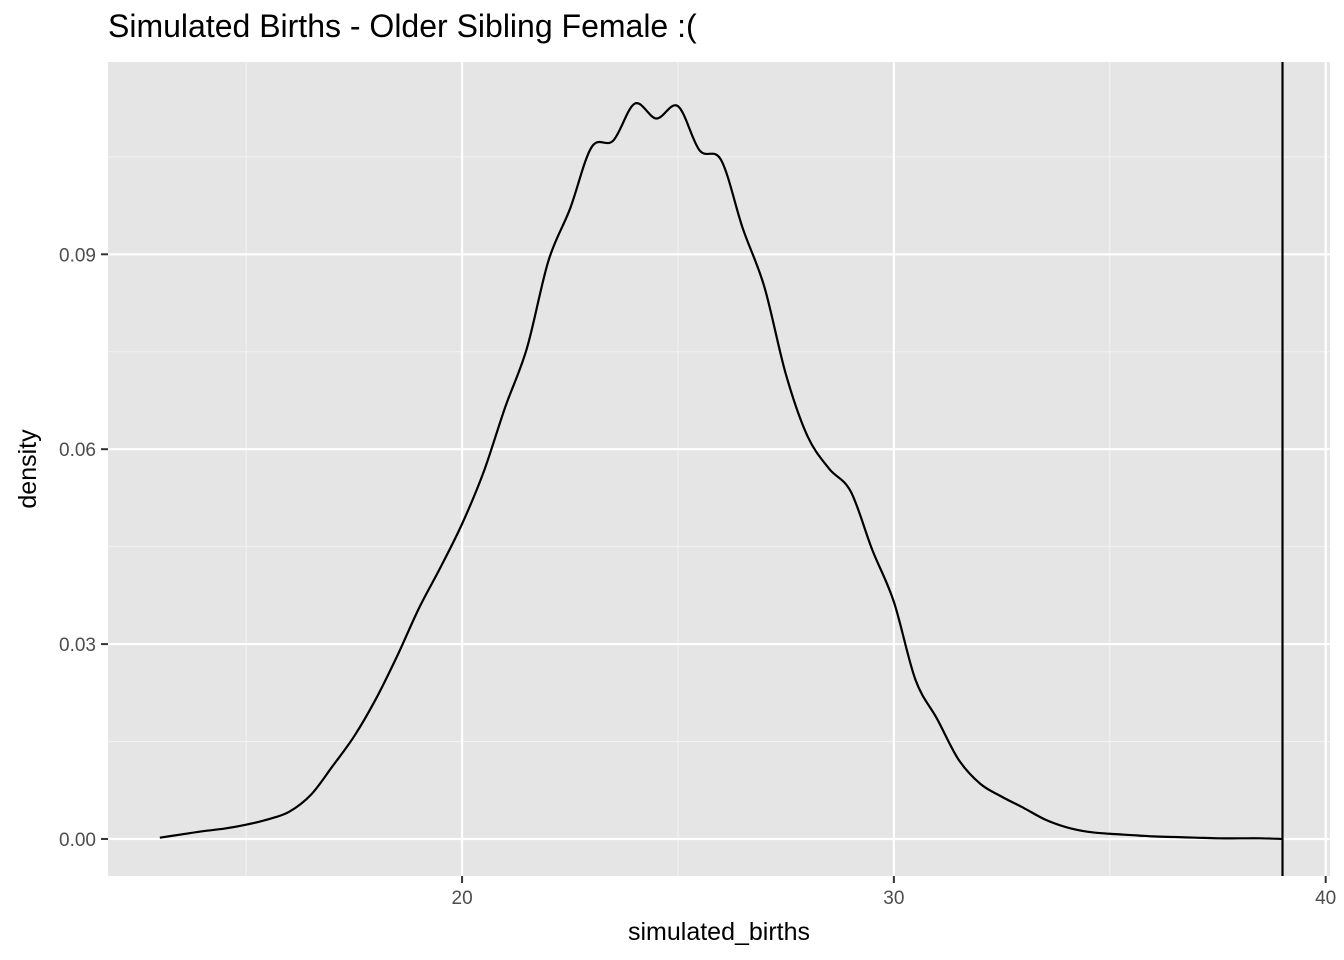 This screenshot has width=1344, height=960. Describe the element at coordinates (83, 548) in the screenshot. I see `y-axis: 0.00 0.03 0.06 0.09` at that location.